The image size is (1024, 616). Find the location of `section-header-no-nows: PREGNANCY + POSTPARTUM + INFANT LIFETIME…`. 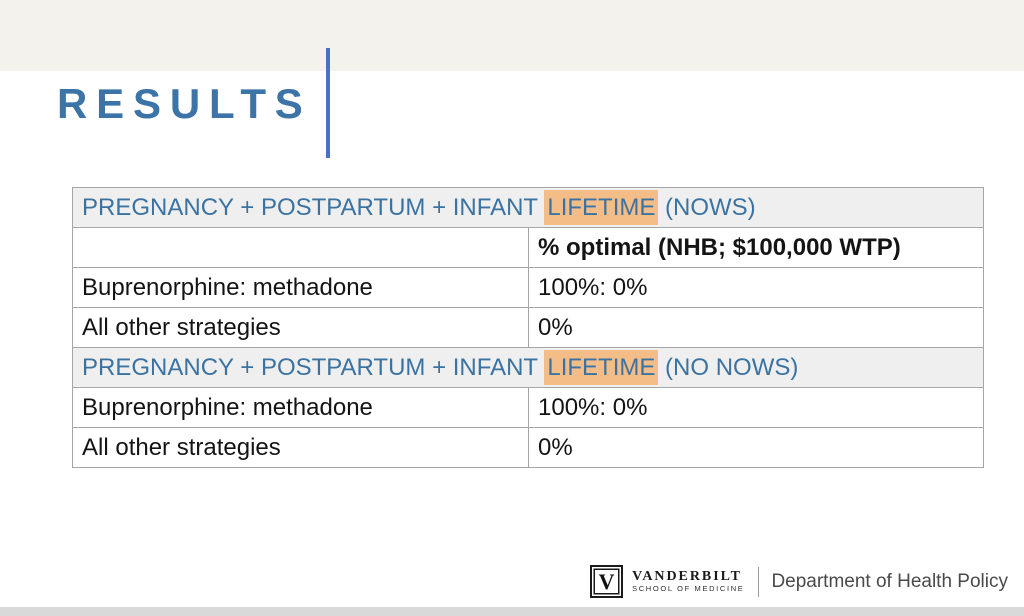

section-header-no-nows: PREGNANCY + POSTPARTUM + INFANT LIFETIME… is located at coordinates (528, 367).